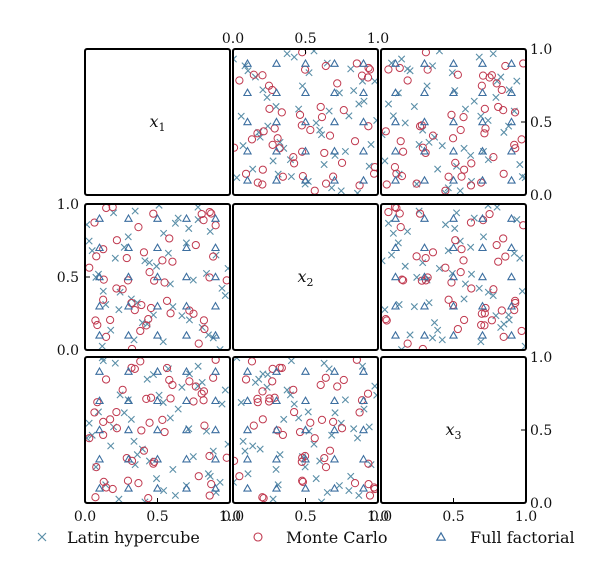 The image size is (612, 574). I want to click on tick-label-left: 0.0, so click(68, 351).